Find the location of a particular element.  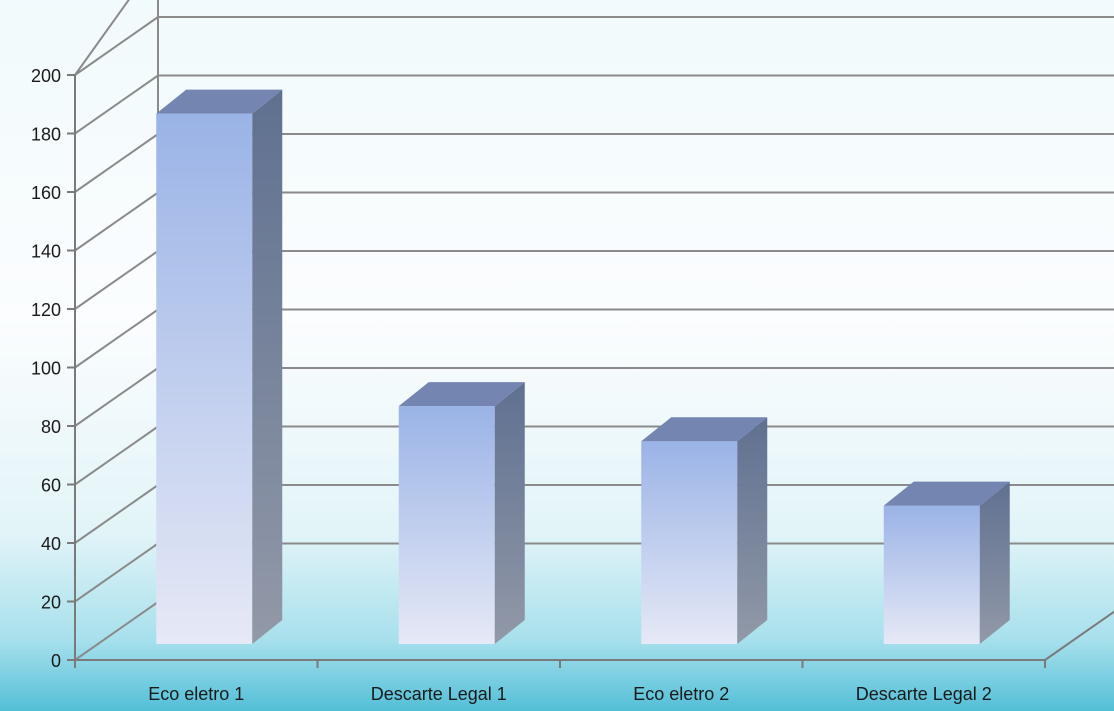

x-tick-label: Descarte Legal 1 is located at coordinates (439, 694).